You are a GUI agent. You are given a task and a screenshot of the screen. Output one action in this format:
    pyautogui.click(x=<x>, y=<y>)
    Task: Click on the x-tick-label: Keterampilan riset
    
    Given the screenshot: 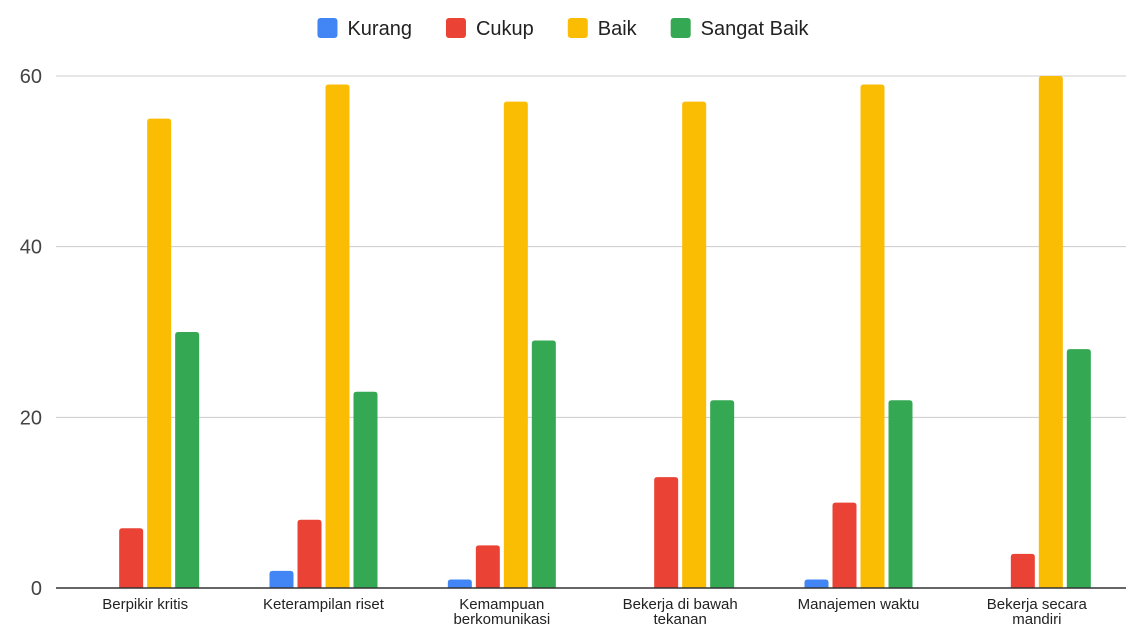 What is the action you would take?
    pyautogui.click(x=324, y=604)
    